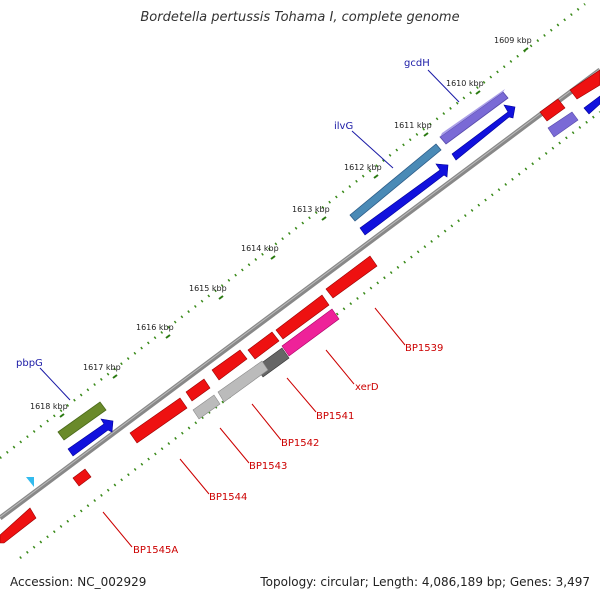  Describe the element at coordinates (424, 348) in the screenshot. I see `label-BP1539: BP1539` at that location.